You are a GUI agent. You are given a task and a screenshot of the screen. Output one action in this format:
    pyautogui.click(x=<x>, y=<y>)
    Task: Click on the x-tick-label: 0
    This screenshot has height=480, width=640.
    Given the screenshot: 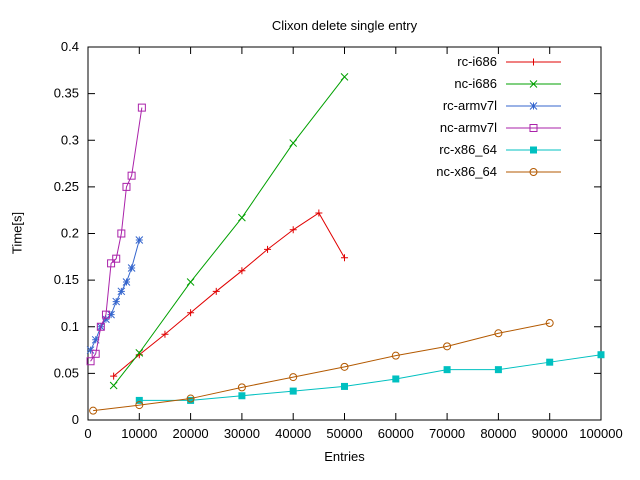 What is the action you would take?
    pyautogui.click(x=87, y=433)
    